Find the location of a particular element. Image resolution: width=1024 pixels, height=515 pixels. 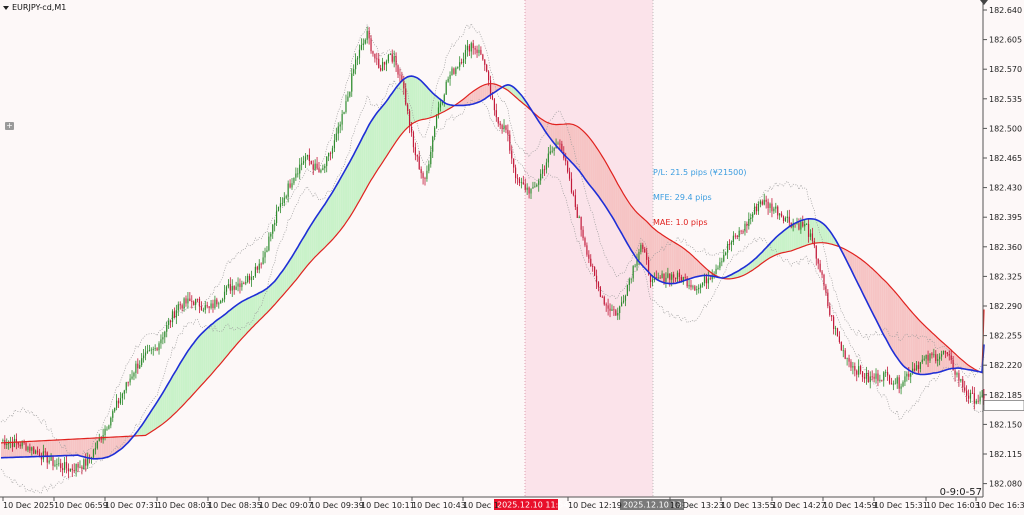

scroll-marker-icon is located at coordinates (984, 2).